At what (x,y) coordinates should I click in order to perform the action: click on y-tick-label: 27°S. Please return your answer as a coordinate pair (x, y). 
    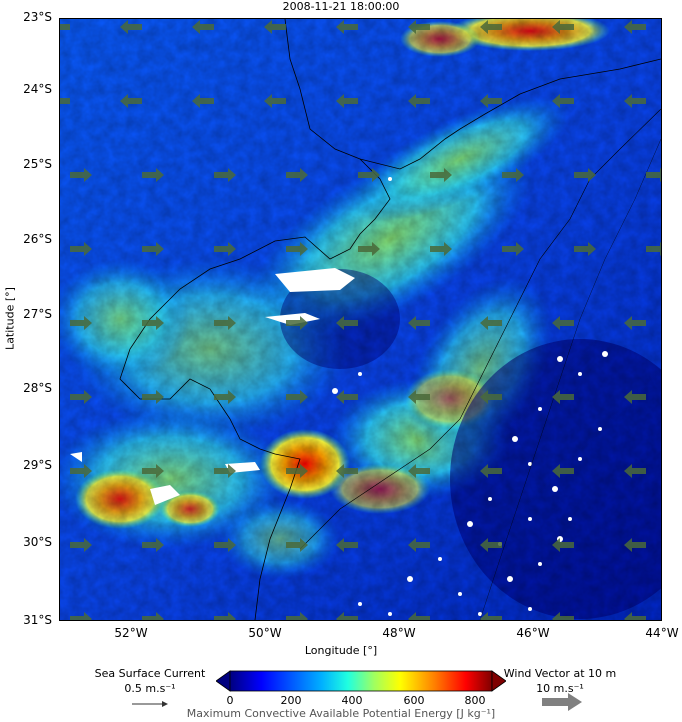
    Looking at the image, I should click on (37, 314).